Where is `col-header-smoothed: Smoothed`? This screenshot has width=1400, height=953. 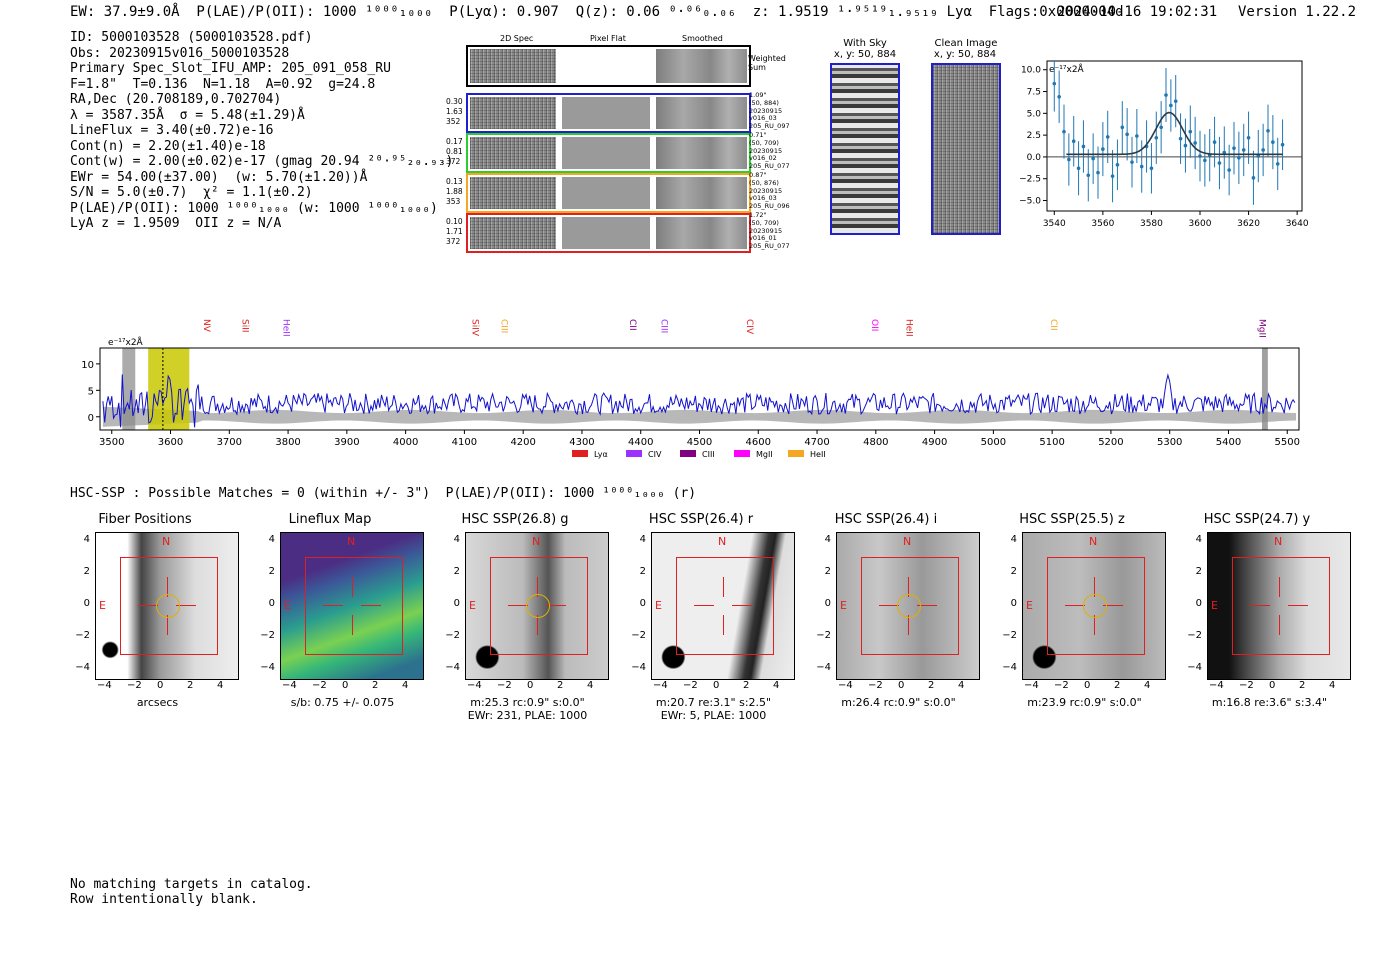 col-header-smoothed: Smoothed is located at coordinates (702, 38).